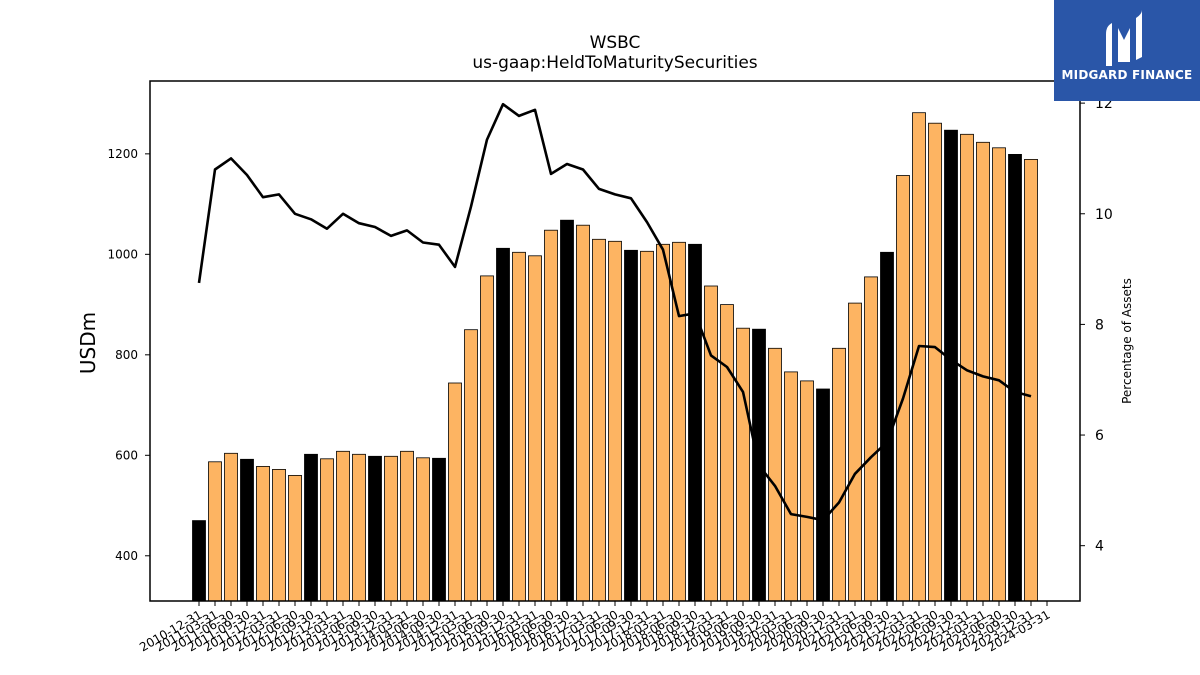  What do you see at coordinates (615, 63) in the screenshot?
I see `chart-subtitle: us-gaap:HeldToMaturitySecurities` at bounding box center [615, 63].